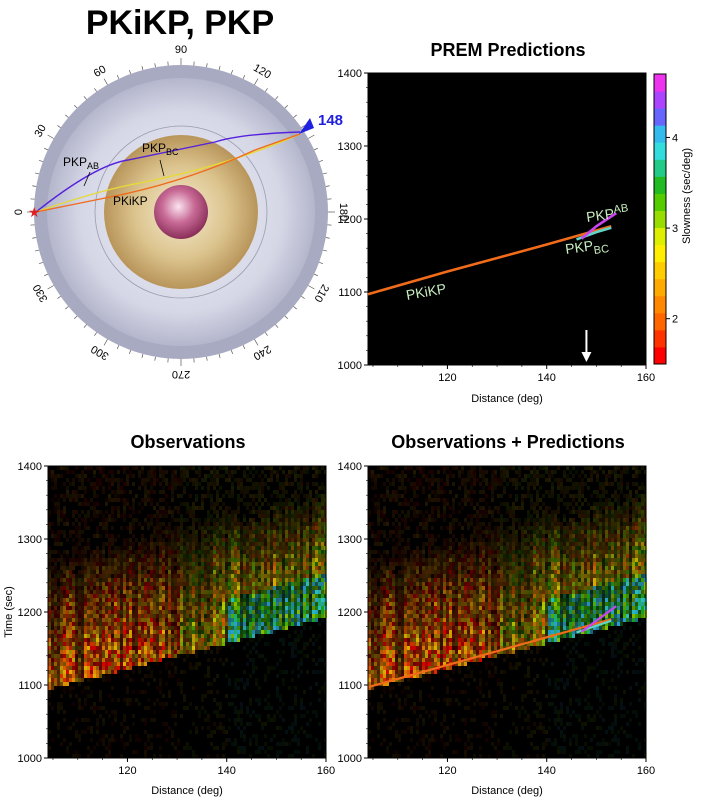 Image resolution: width=704 pixels, height=800 pixels. Describe the element at coordinates (30, 540) in the screenshot. I see `y-tick-label: 1300` at that location.